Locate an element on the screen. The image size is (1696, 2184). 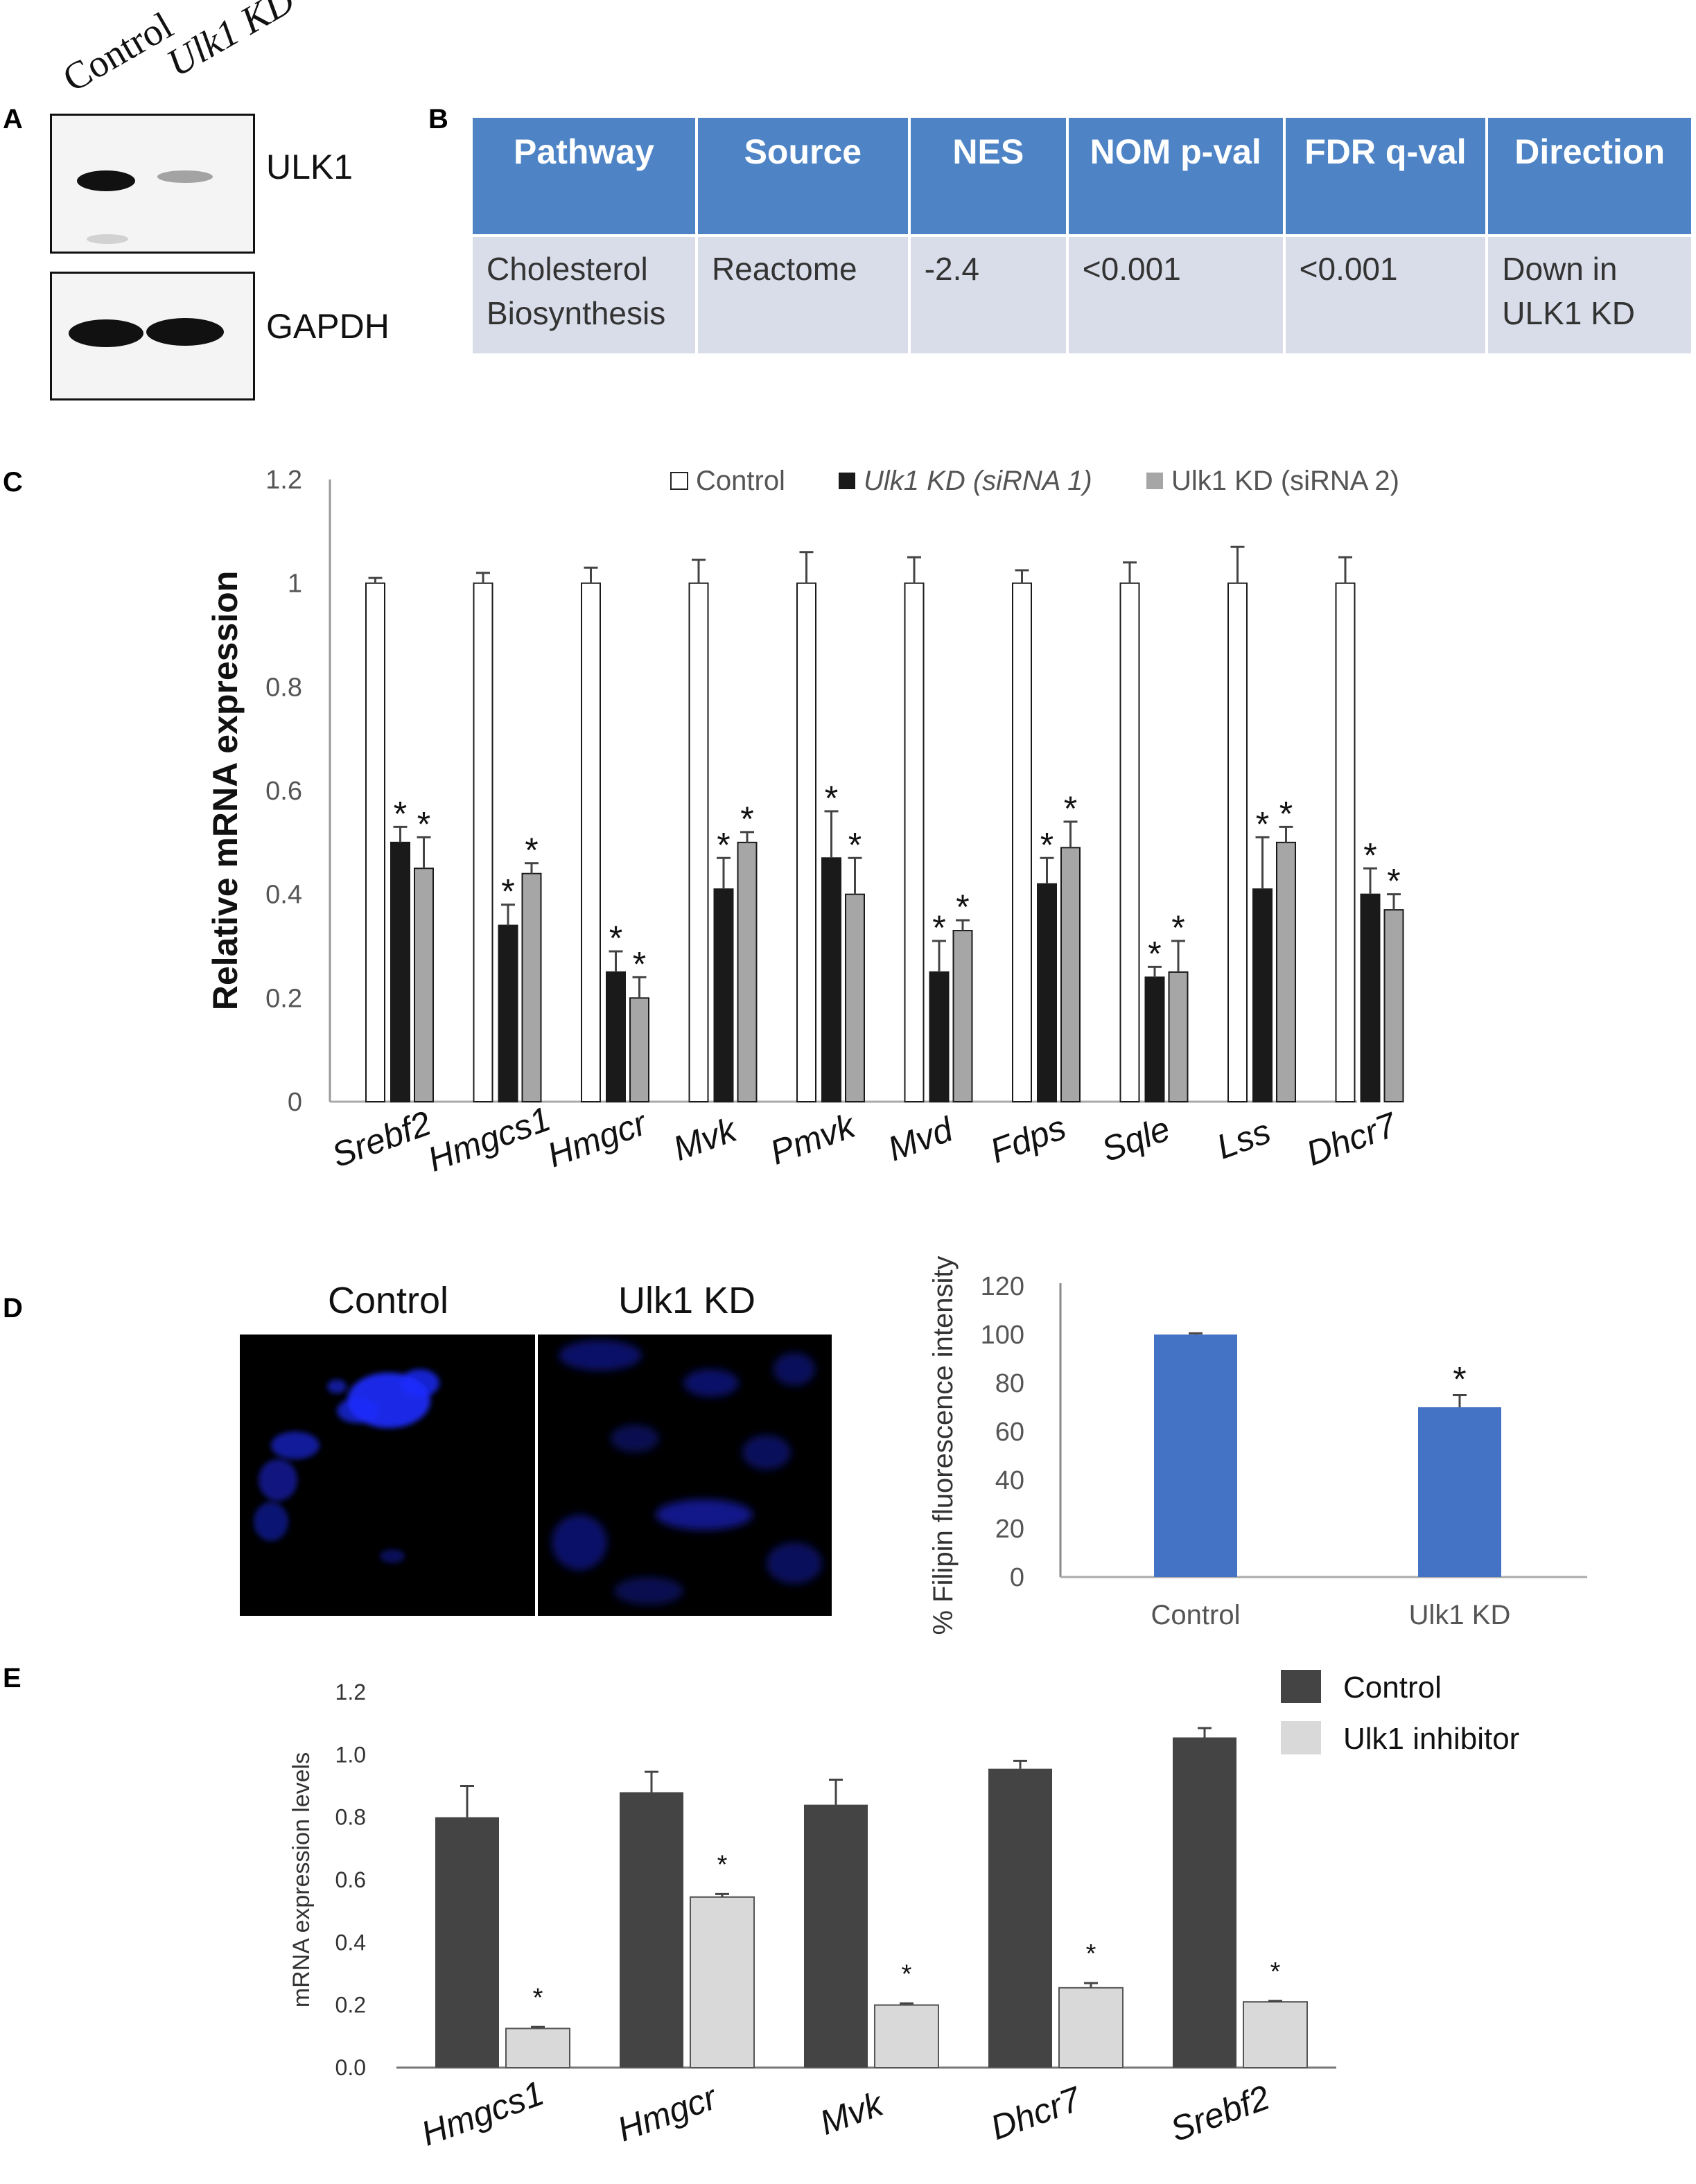
x-tick-label: Hmgcs1 is located at coordinates (489, 1139).